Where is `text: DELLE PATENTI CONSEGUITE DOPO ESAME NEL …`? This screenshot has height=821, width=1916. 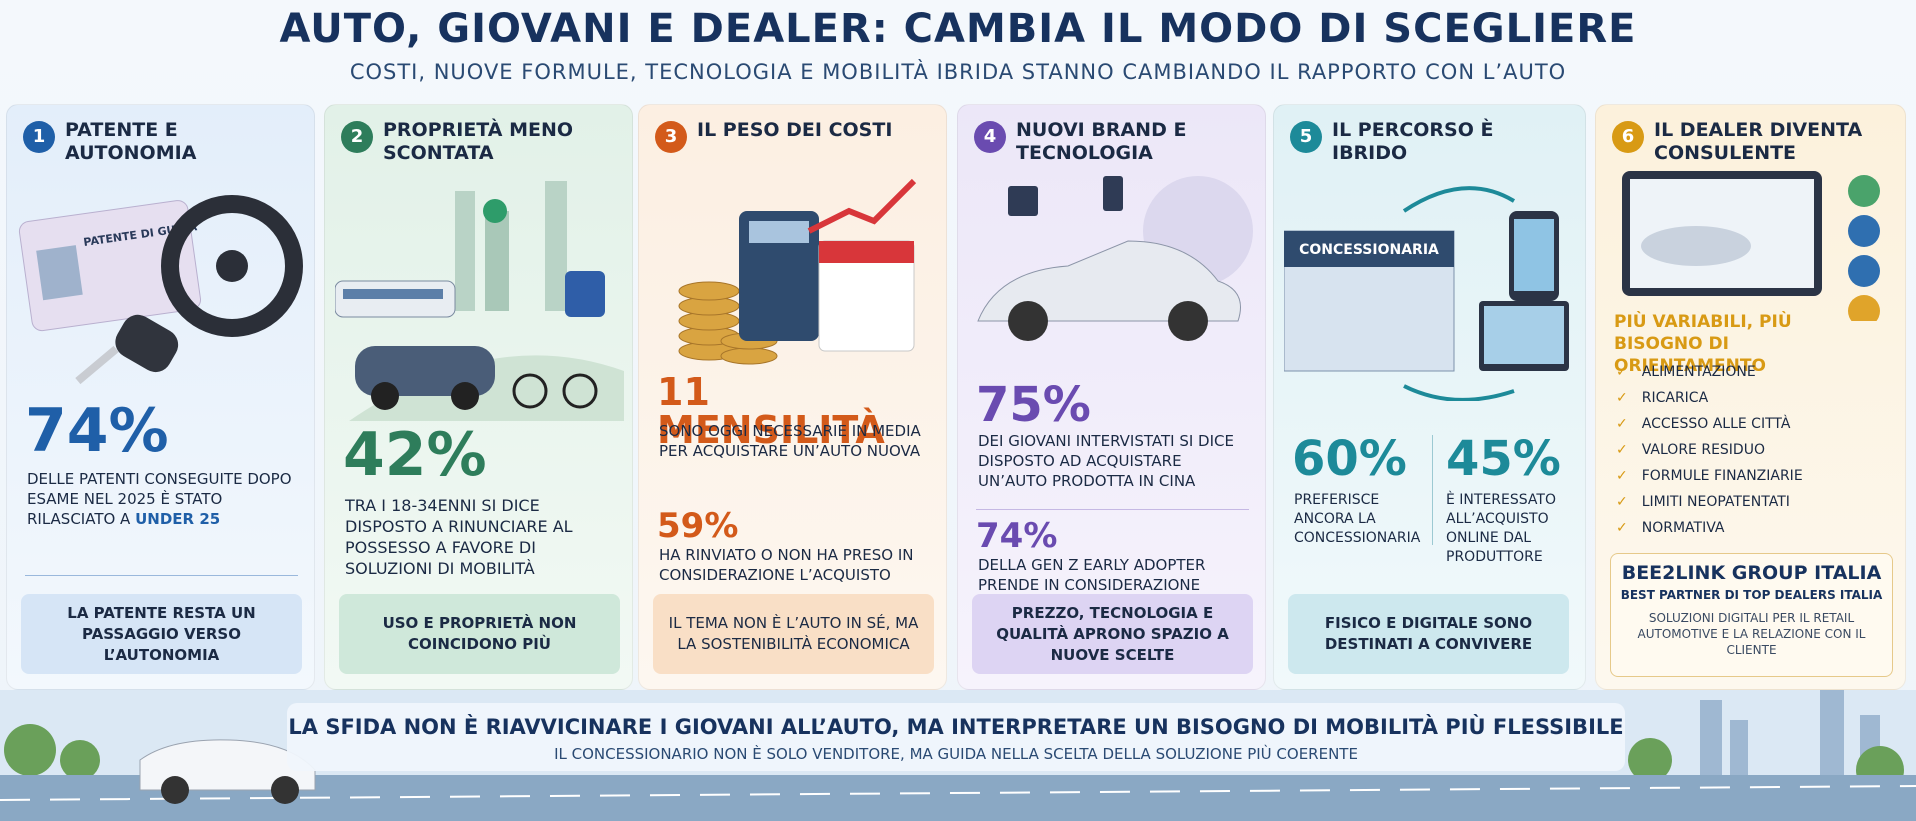 text: DELLE PATENTI CONSEGUITE DOPO ESAME NEL … is located at coordinates (159, 499).